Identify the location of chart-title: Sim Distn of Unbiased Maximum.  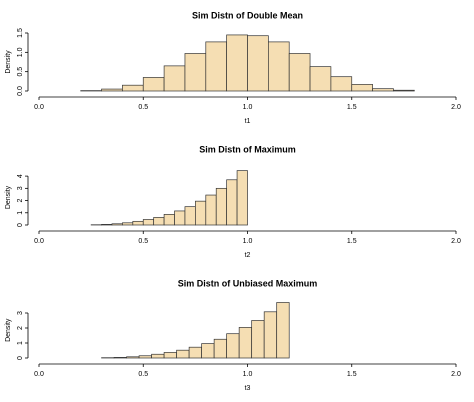
(248, 283).